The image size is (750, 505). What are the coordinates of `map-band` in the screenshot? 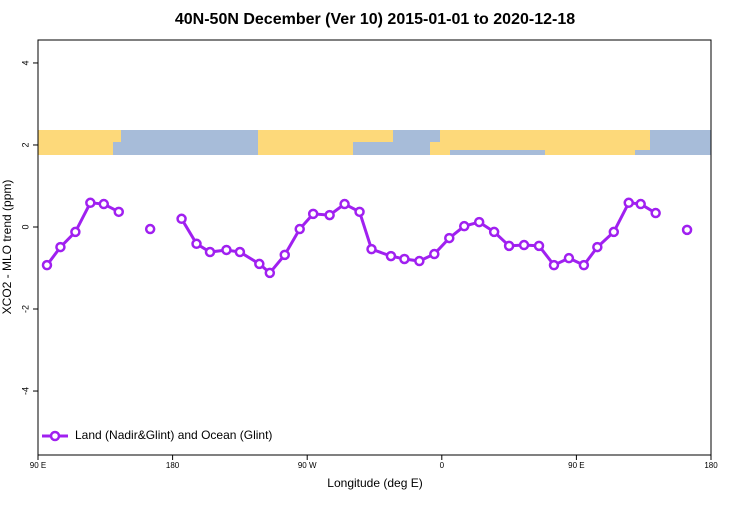 It's located at (374, 142).